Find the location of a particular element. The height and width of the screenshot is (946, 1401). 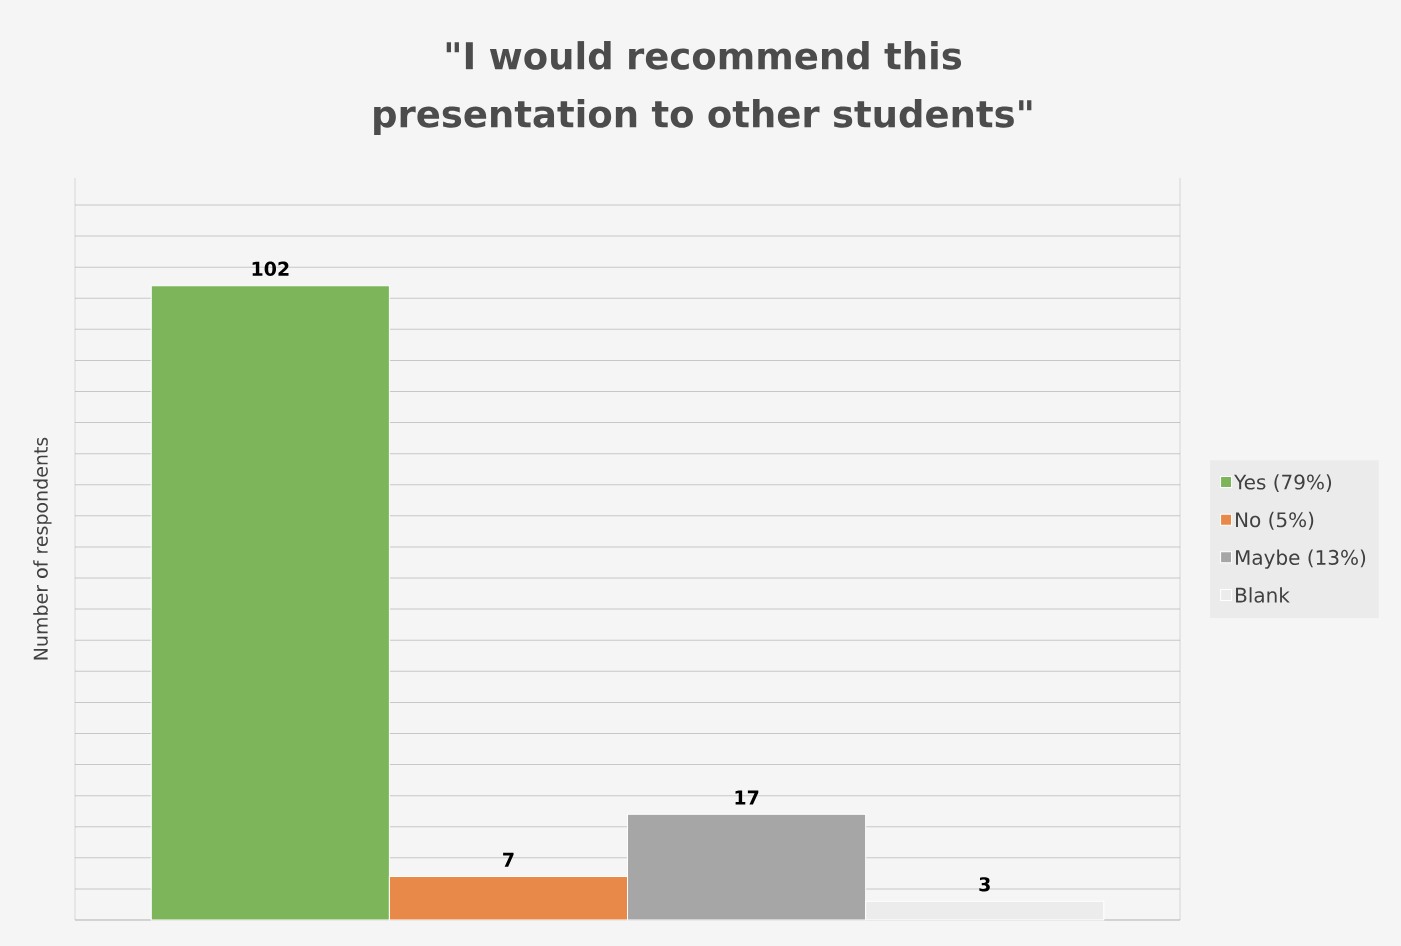

chart-title: "I would recommend this presentation to other students" is located at coordinates (703, 88).